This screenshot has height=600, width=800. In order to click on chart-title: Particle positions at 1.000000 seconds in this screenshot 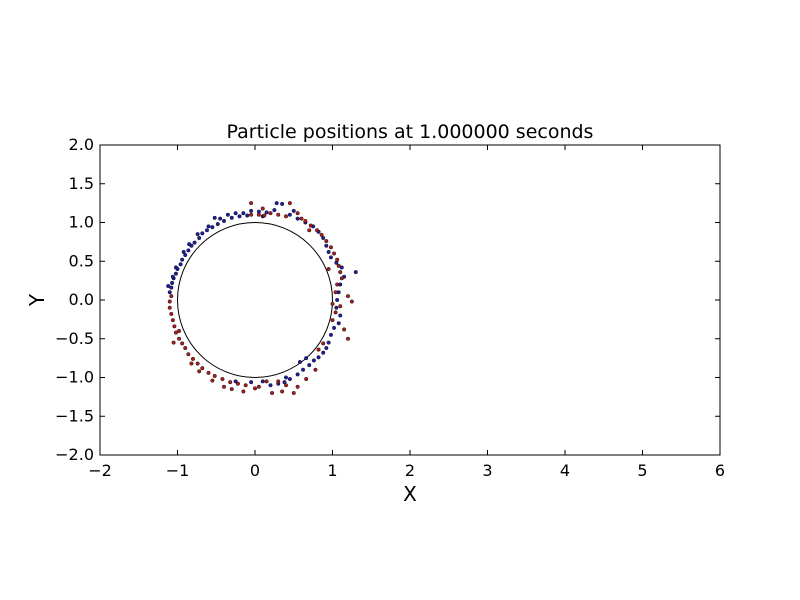, I will do `click(410, 132)`.